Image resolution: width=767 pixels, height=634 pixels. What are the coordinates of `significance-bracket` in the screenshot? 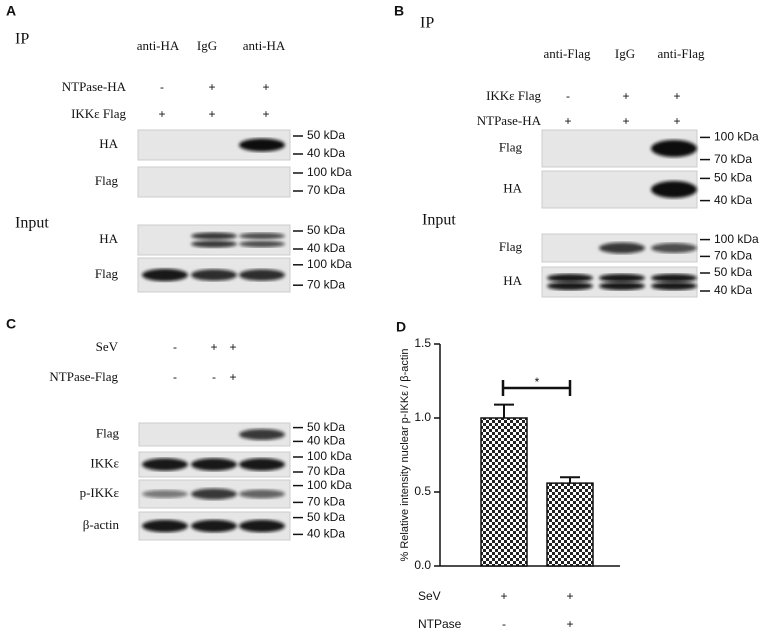 It's located at (536, 388).